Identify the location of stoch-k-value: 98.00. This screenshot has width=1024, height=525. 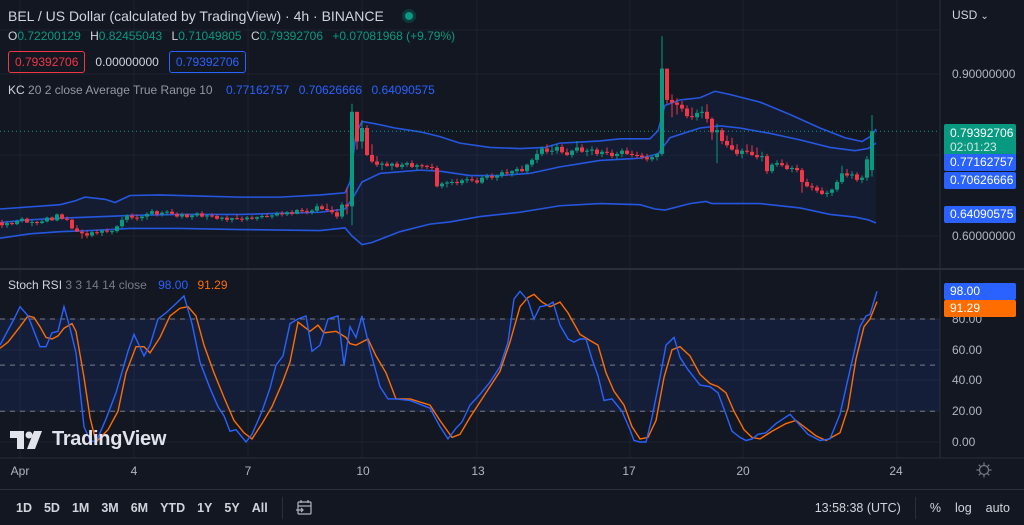
(173, 285).